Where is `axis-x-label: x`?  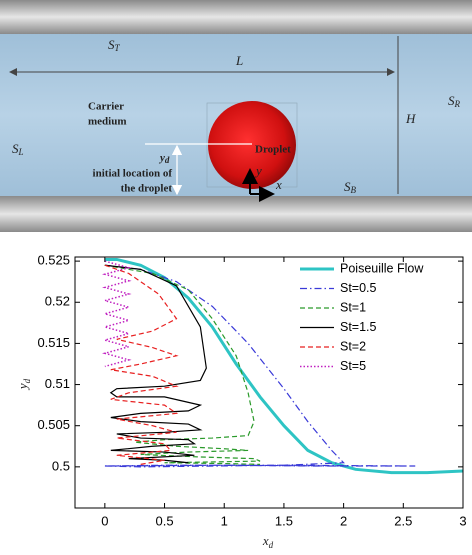 axis-x-label: x is located at coordinates (278, 184).